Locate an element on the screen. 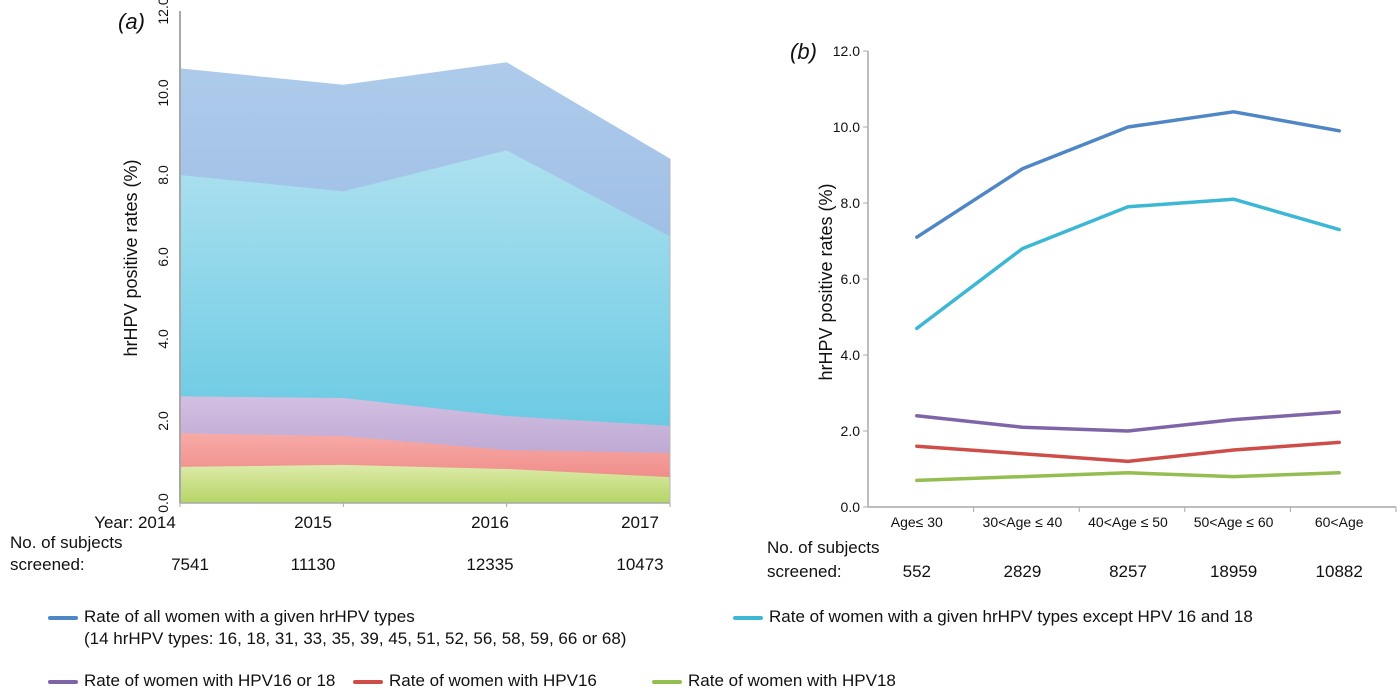 The height and width of the screenshot is (692, 1400). x-tick-label: 30<Age ≤ 40 is located at coordinates (1023, 522).